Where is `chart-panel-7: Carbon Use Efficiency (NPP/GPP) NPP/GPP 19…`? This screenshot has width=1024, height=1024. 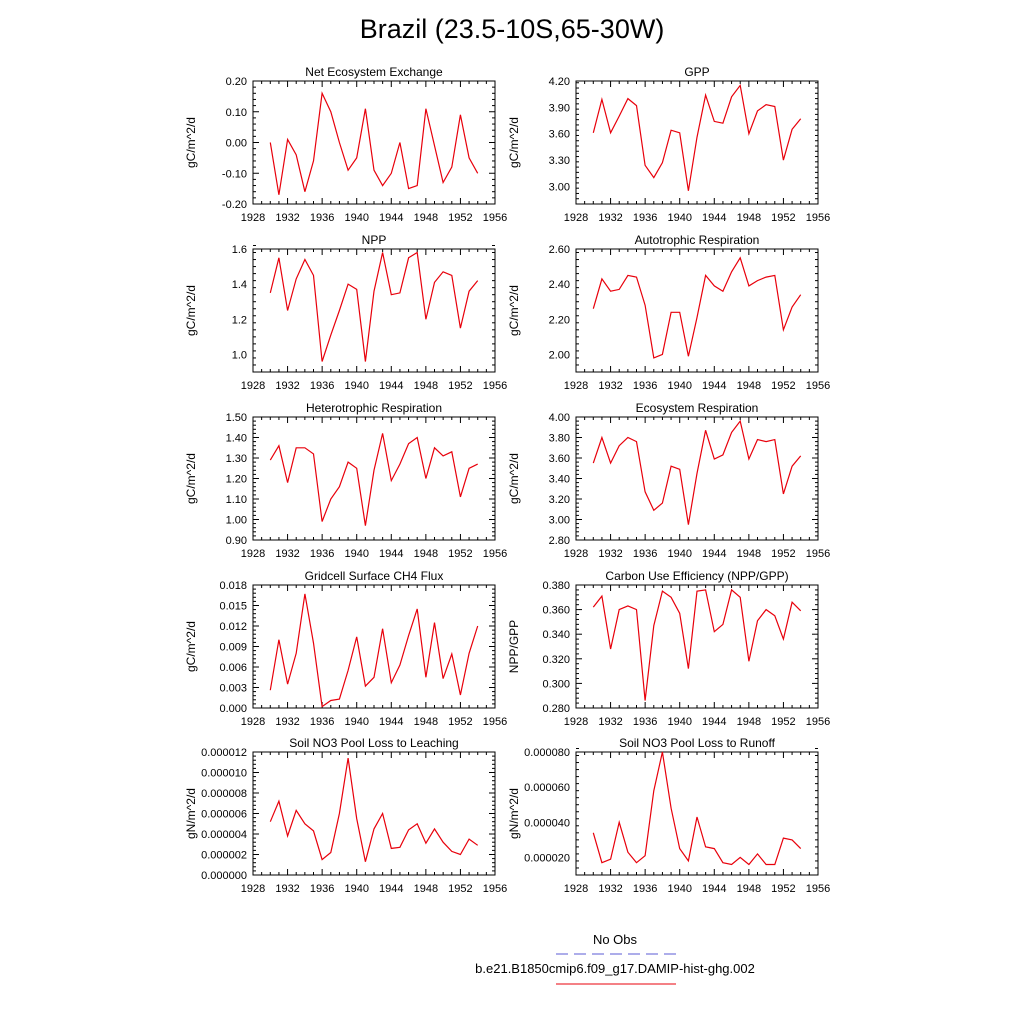 chart-panel-7: Carbon Use Efficiency (NPP/GPP) NPP/GPP 19… is located at coordinates (668, 648).